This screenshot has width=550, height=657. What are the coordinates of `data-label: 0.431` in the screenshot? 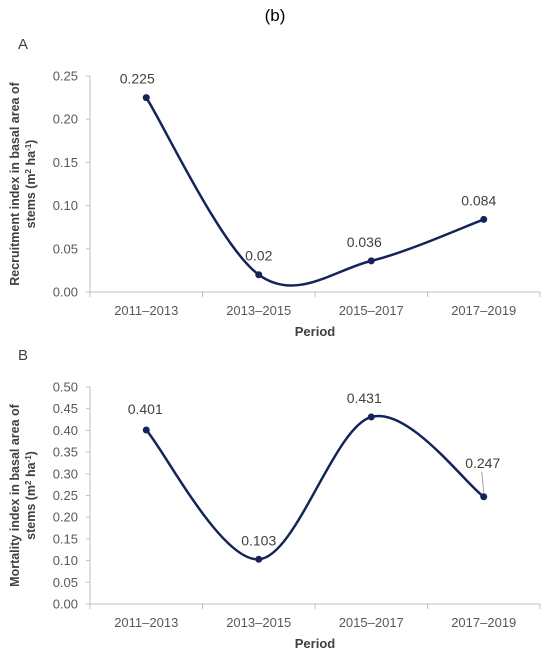 It's located at (364, 398).